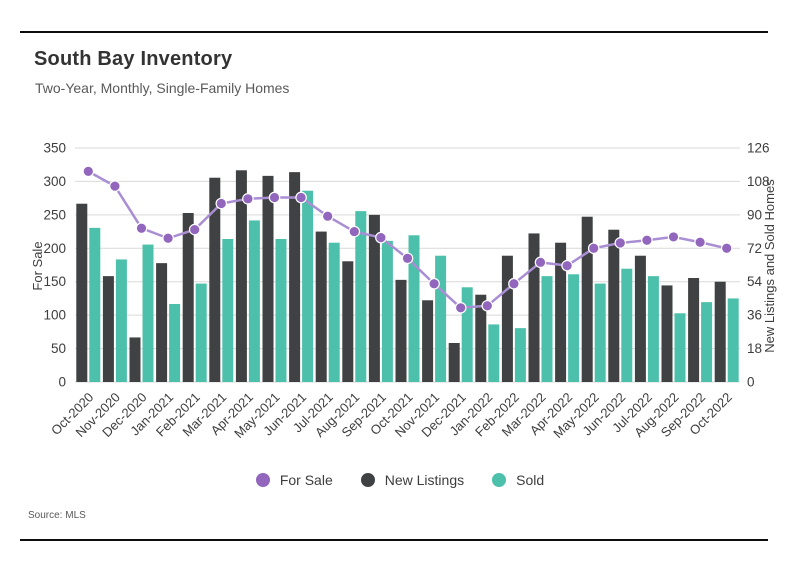 The image size is (800, 575). Describe the element at coordinates (54, 248) in the screenshot. I see `left-axis-tick-label: 200` at that location.